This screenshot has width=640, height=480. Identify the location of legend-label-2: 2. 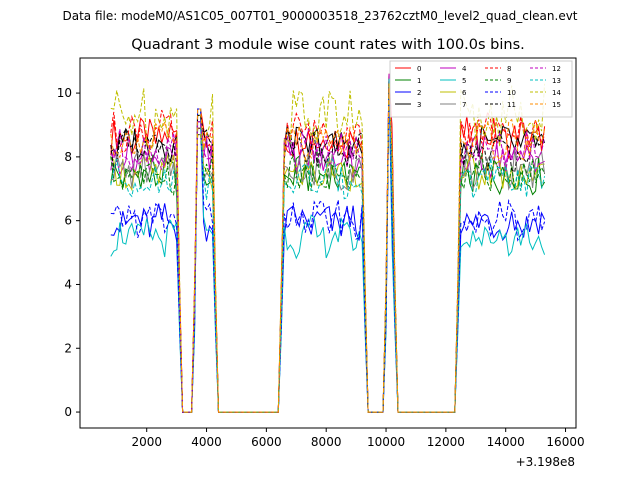
(419, 93).